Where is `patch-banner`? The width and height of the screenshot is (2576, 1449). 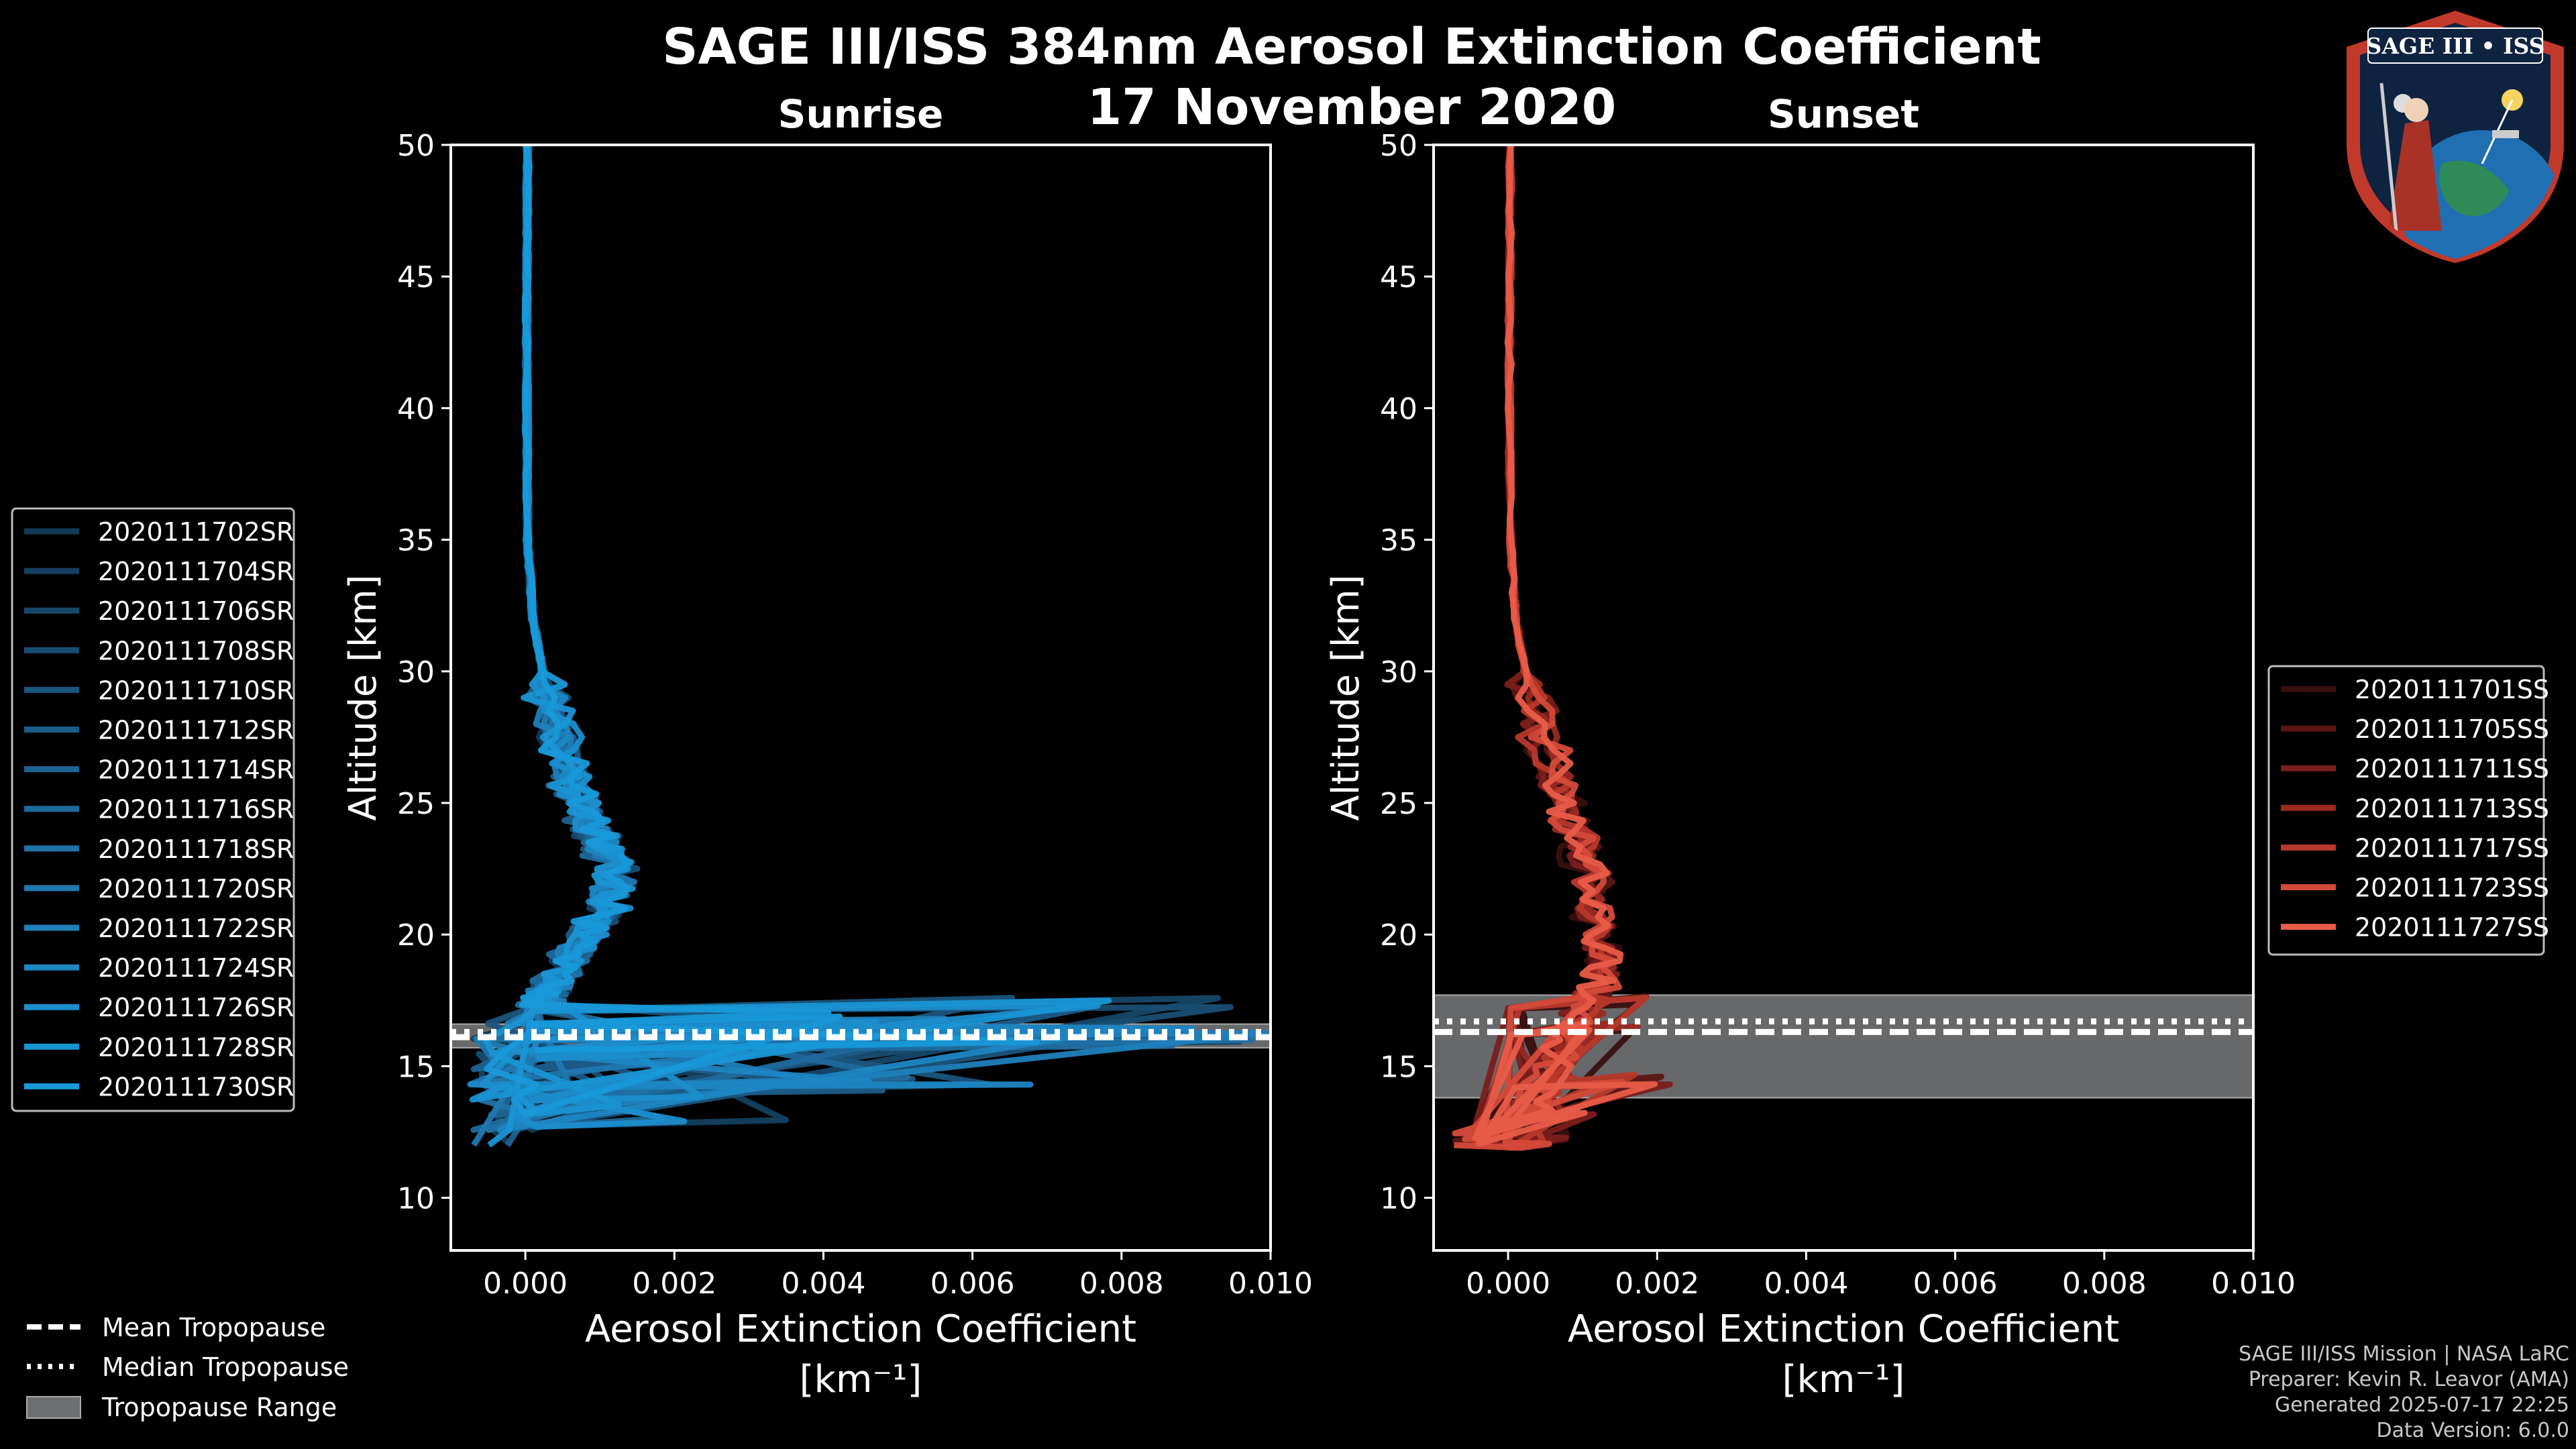
patch-banner is located at coordinates (2455, 46).